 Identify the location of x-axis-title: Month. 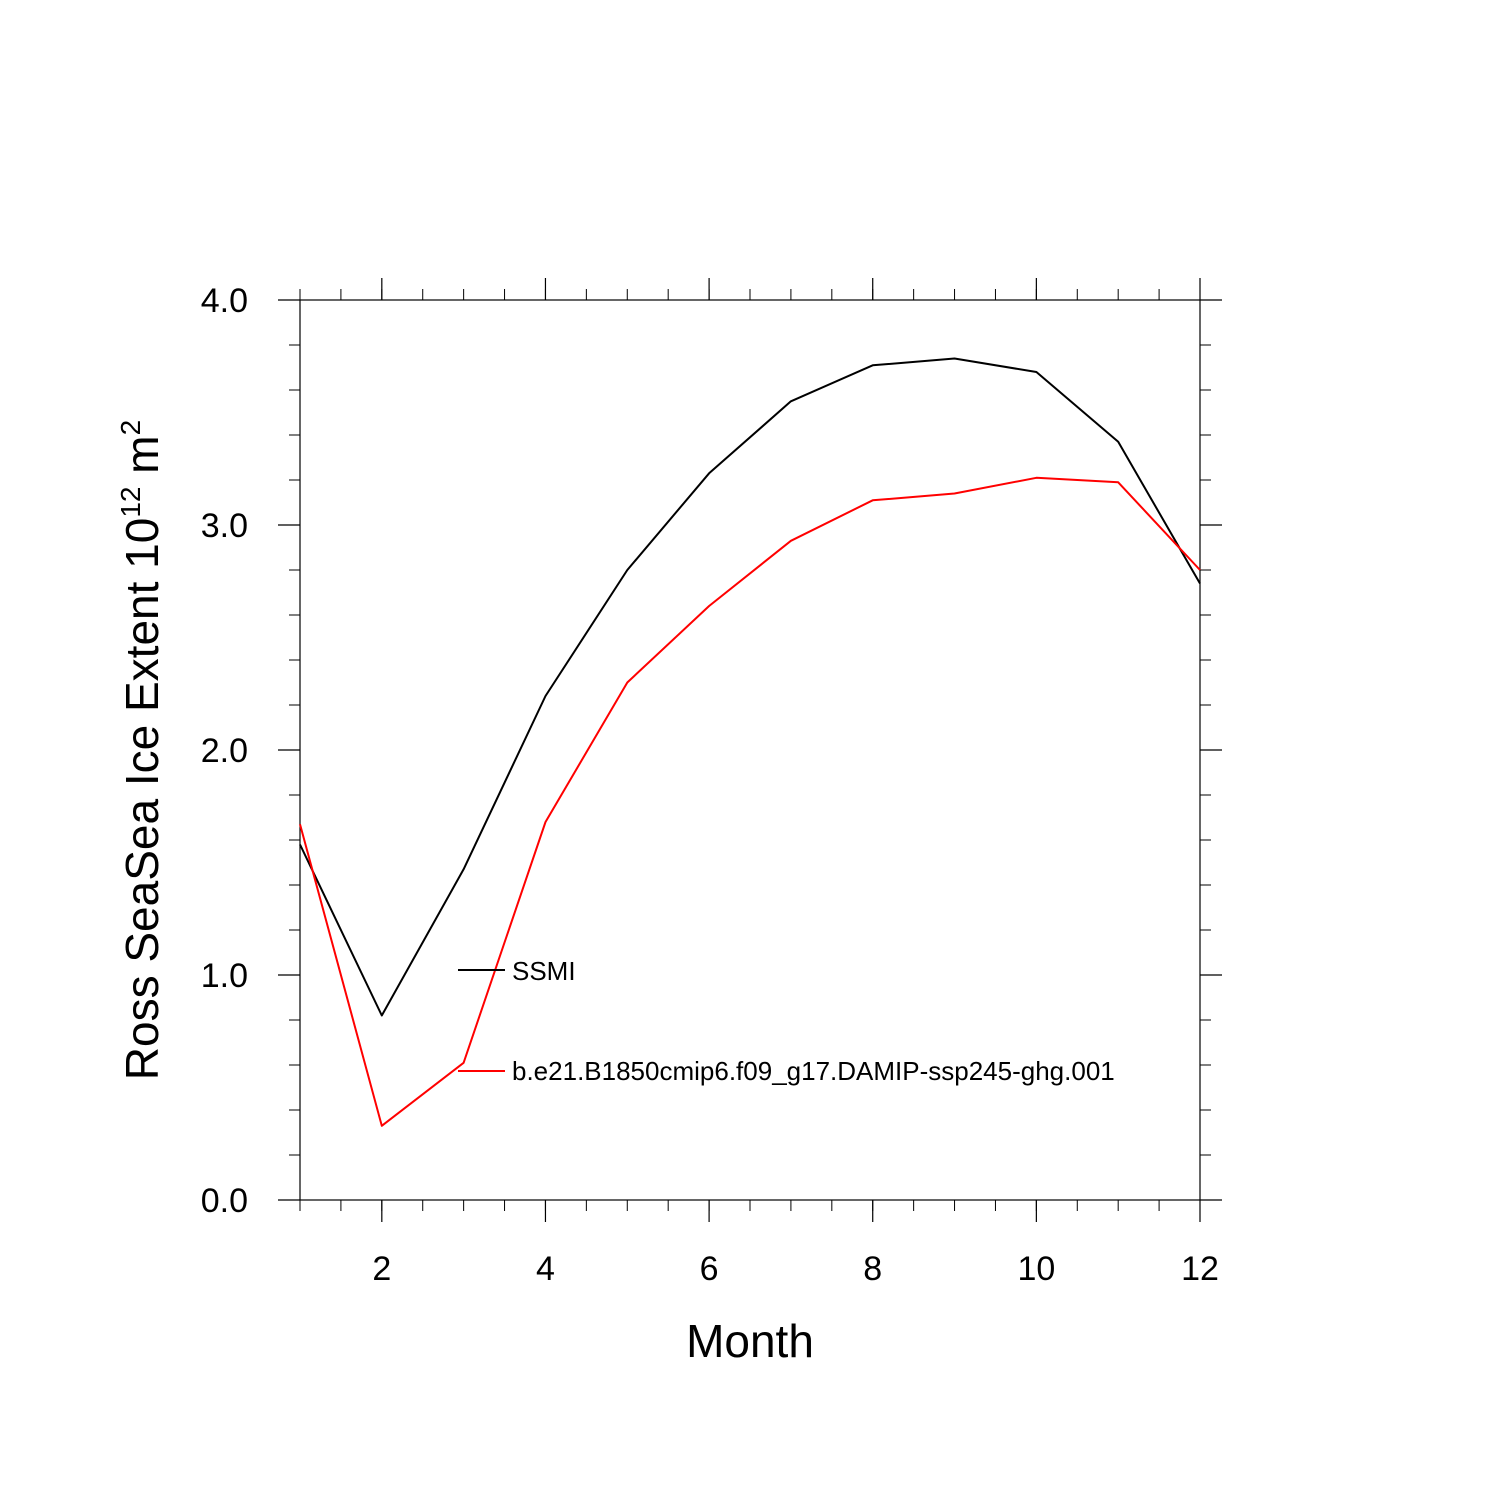
(750, 1341).